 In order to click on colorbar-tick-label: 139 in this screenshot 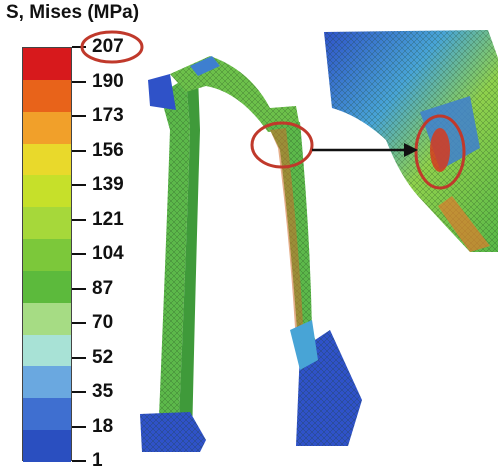, I will do `click(108, 184)`.